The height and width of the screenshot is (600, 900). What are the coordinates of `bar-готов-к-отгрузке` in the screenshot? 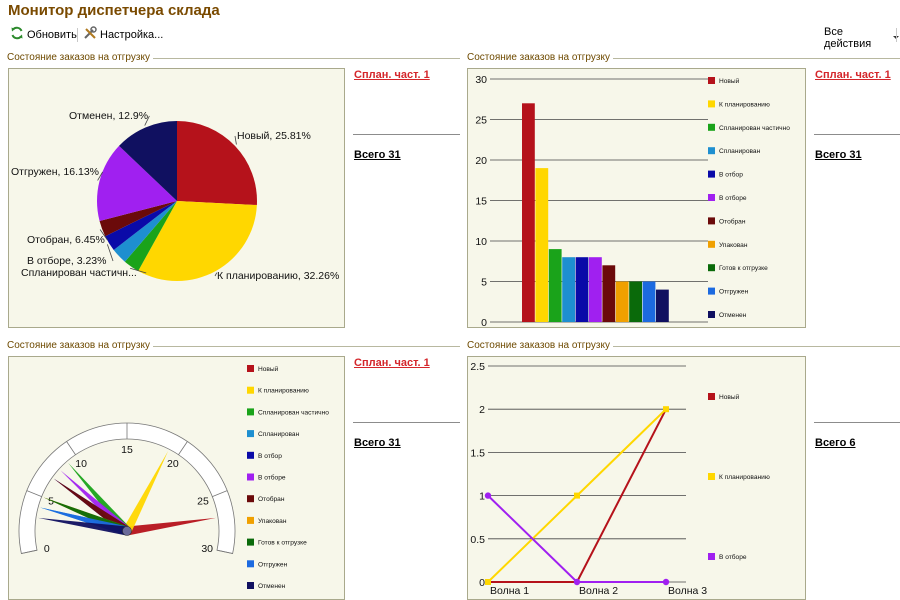 It's located at (635, 301).